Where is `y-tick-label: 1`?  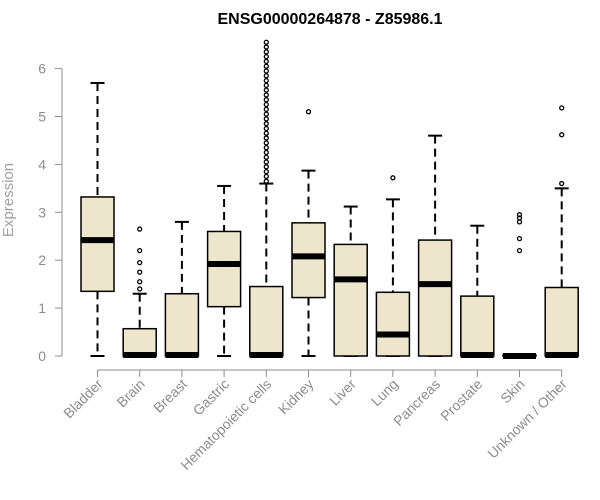 y-tick-label: 1 is located at coordinates (42, 308).